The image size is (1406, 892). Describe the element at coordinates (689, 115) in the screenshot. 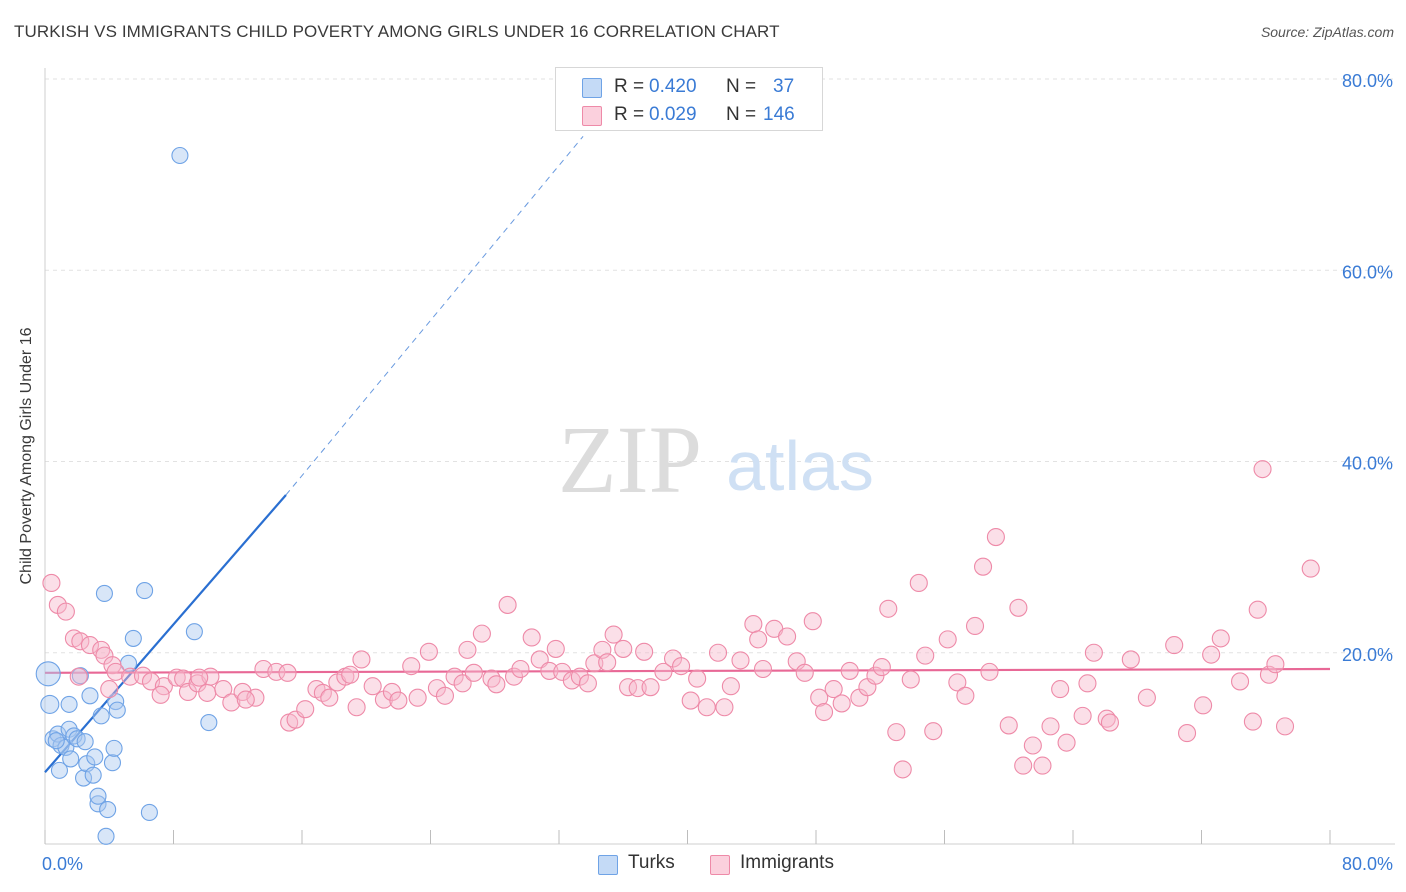

I see `stats-row-immigrants: R = 0.029 N = 146` at that location.